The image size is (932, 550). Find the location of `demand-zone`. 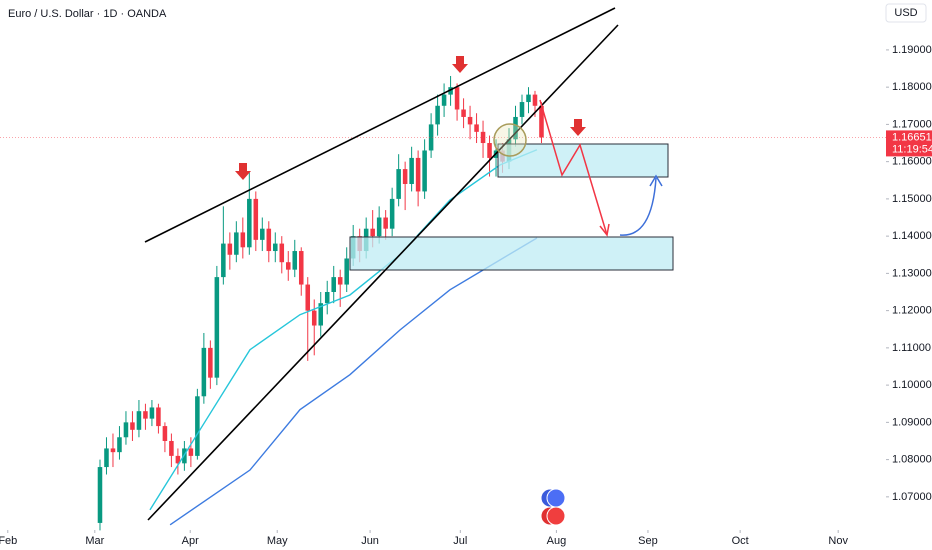

demand-zone is located at coordinates (511, 253).